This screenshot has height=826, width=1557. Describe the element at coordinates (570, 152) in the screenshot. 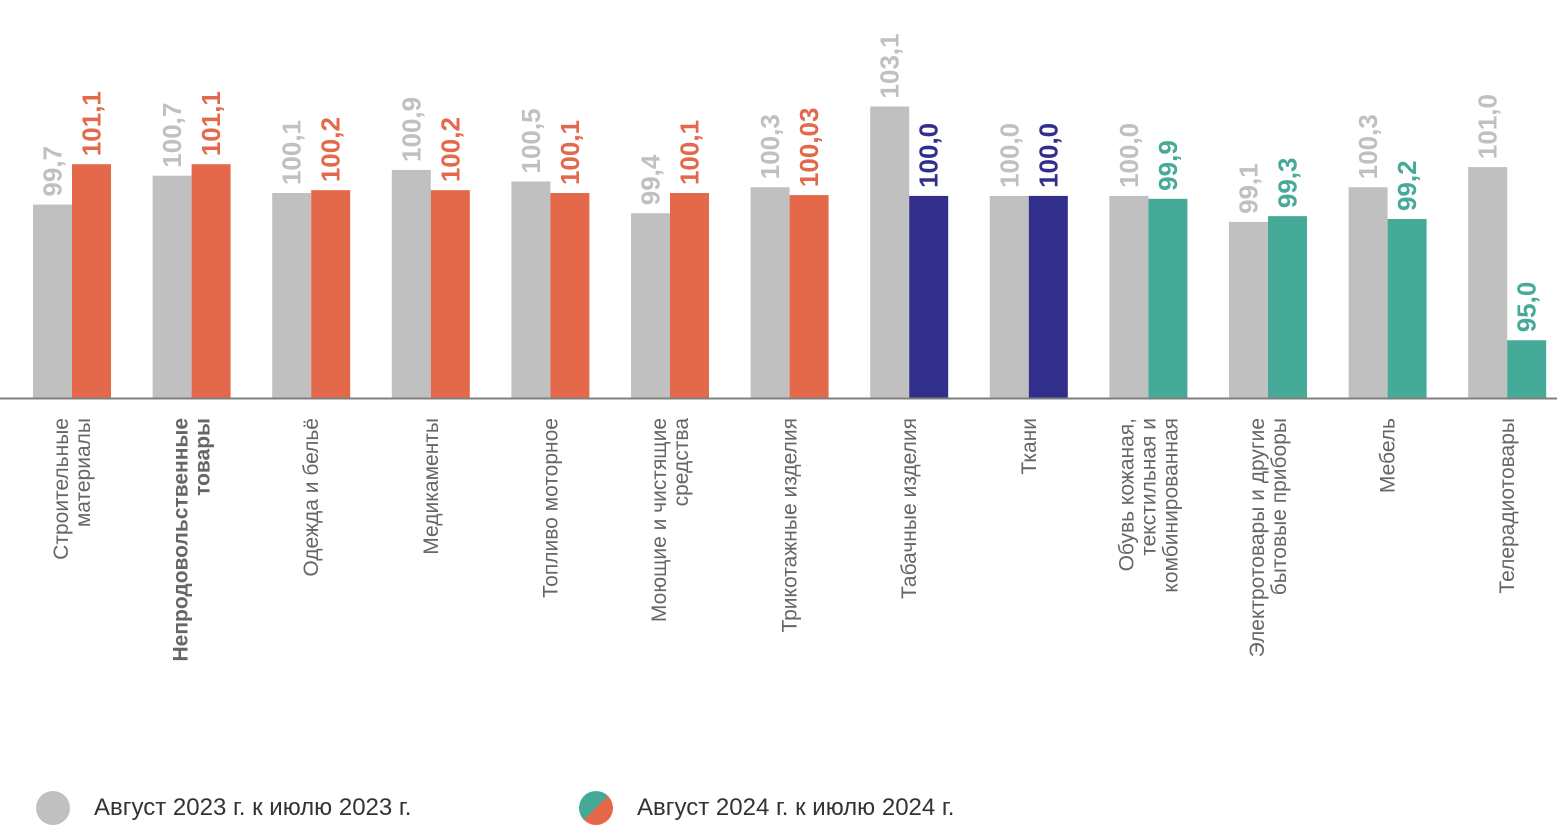

I see `value-label-2024-4: 100,1` at that location.